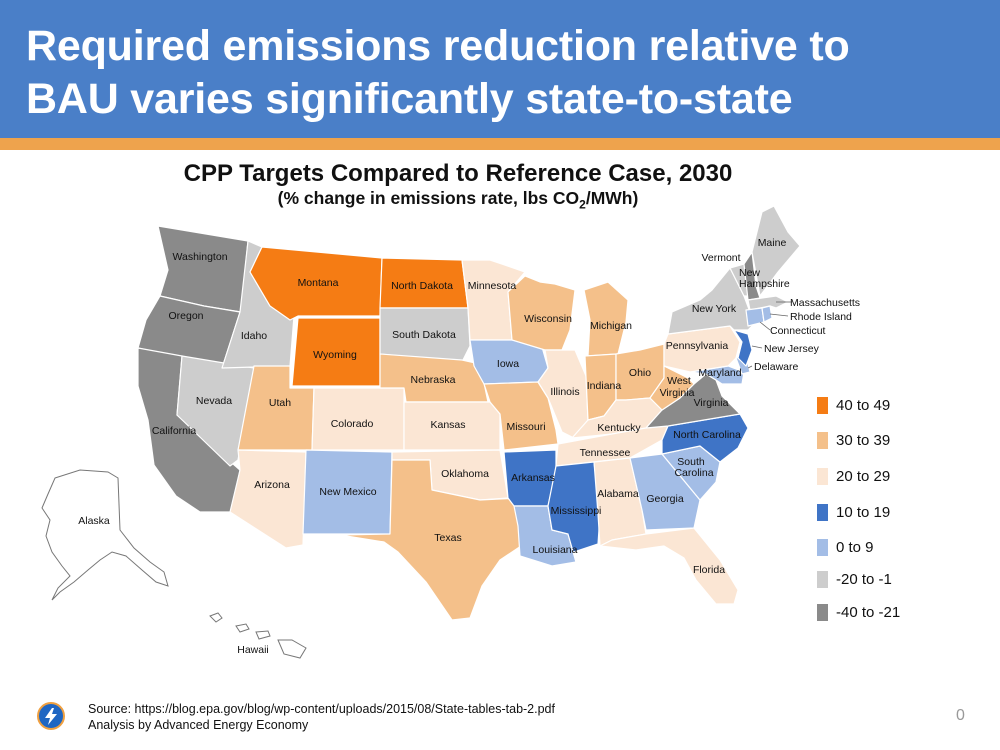 The width and height of the screenshot is (1000, 750). I want to click on label-kentucky: Kentucky, so click(619, 428).